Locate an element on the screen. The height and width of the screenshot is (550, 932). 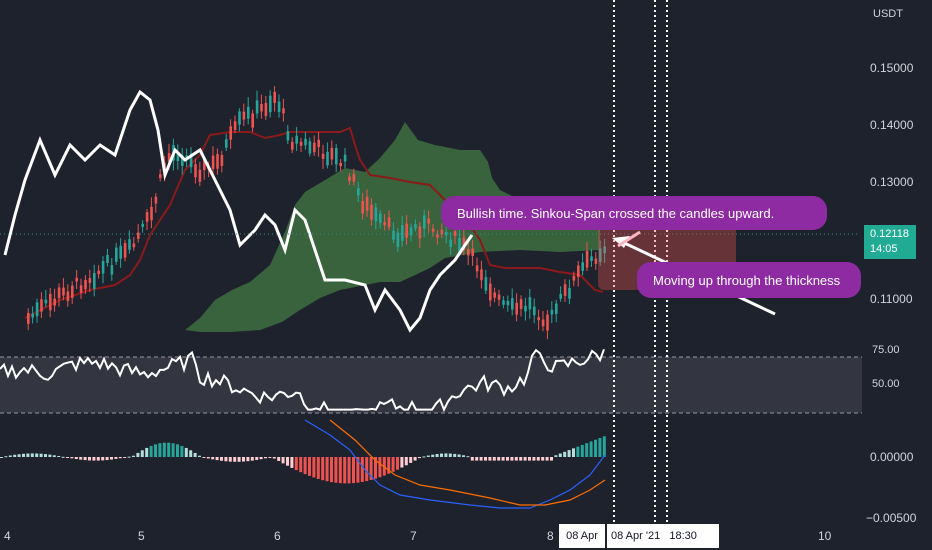
macd-line is located at coordinates (455, 464).